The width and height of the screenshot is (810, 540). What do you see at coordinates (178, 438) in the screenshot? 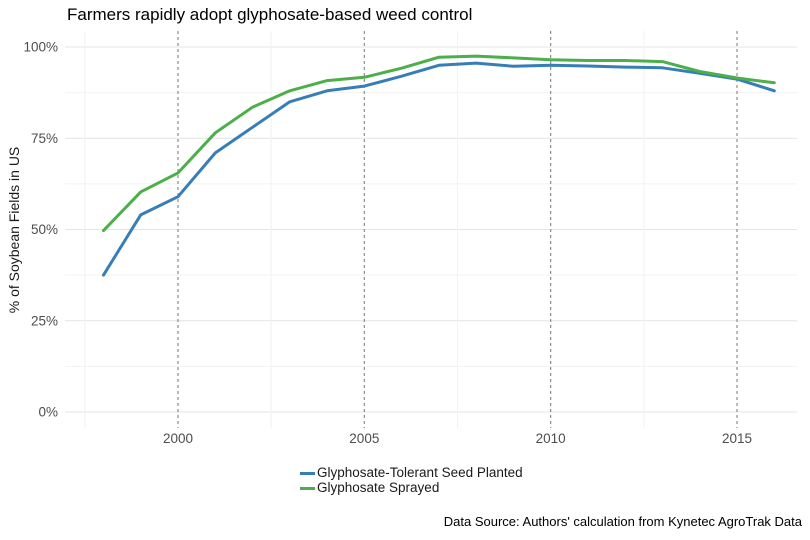
I see `x-tick-label: 2000` at bounding box center [178, 438].